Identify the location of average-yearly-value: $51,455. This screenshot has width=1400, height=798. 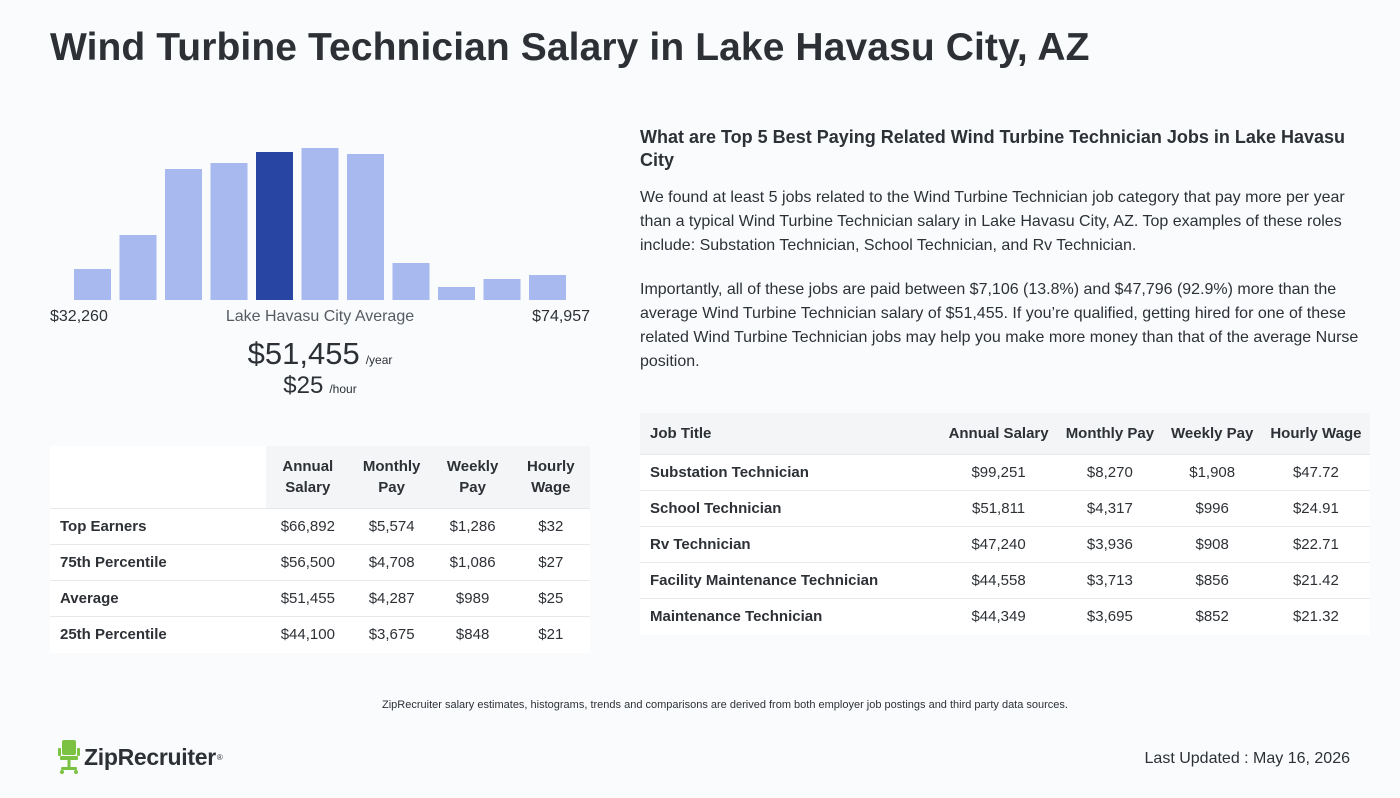
(303, 353).